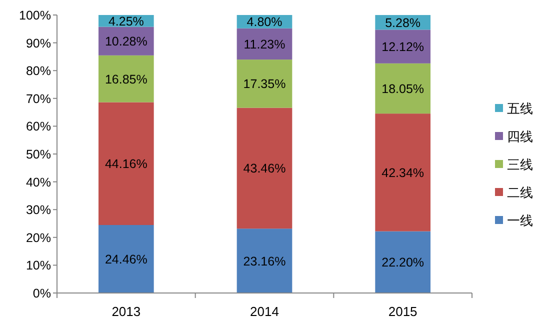 The image size is (548, 324). I want to click on data-label: 42.34%, so click(403, 173).